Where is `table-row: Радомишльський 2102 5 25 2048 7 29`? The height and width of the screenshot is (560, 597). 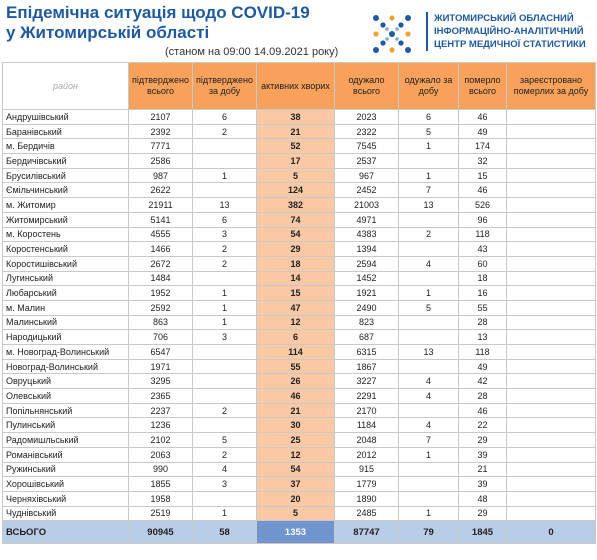
table-row: Радомишльський 2102 5 25 2048 7 29 is located at coordinates (299, 440).